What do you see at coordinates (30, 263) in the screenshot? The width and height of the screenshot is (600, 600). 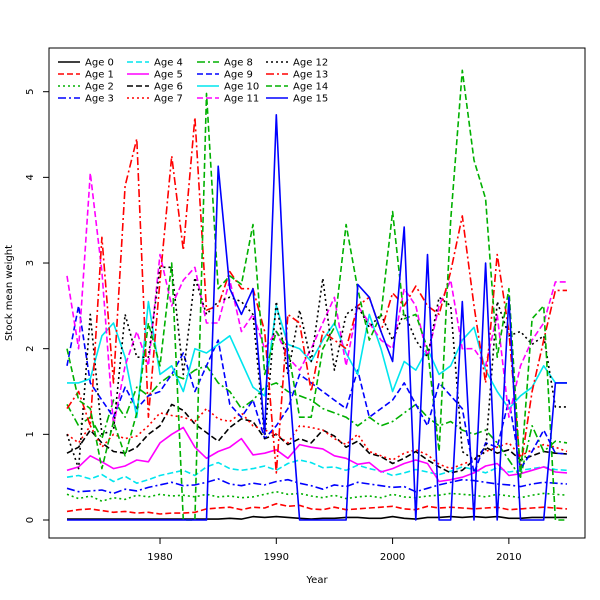 I see `y-tick-label: 3` at bounding box center [30, 263].